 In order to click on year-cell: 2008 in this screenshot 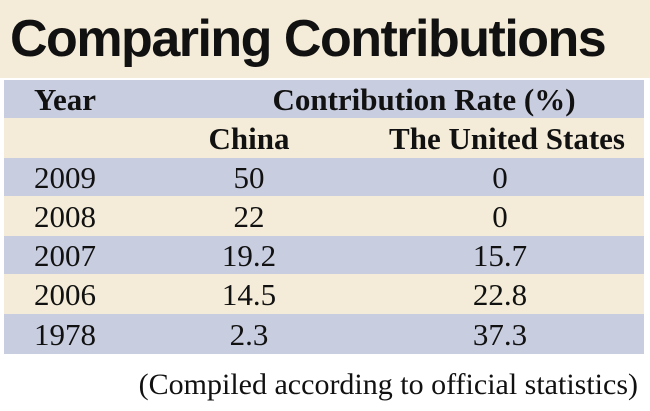, I will do `click(65, 216)`.